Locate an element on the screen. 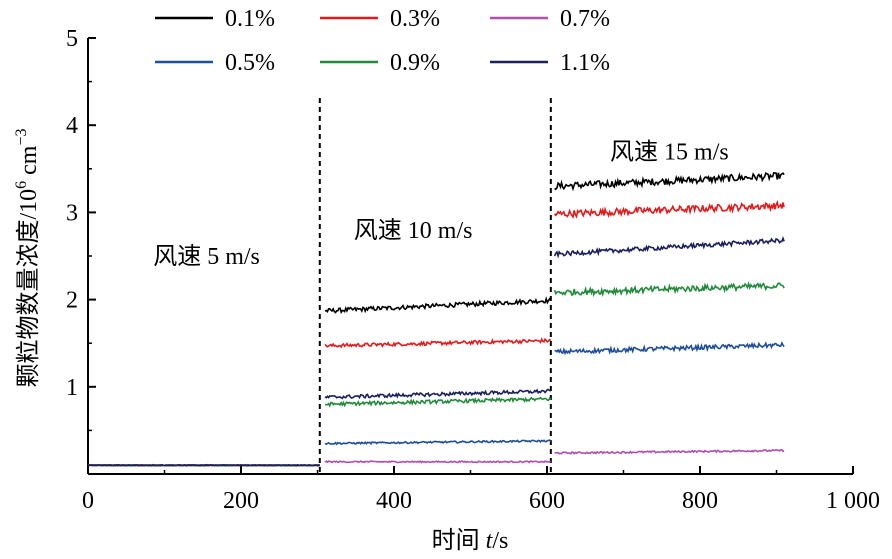  y-tick-label: 3 is located at coordinates (72, 213).